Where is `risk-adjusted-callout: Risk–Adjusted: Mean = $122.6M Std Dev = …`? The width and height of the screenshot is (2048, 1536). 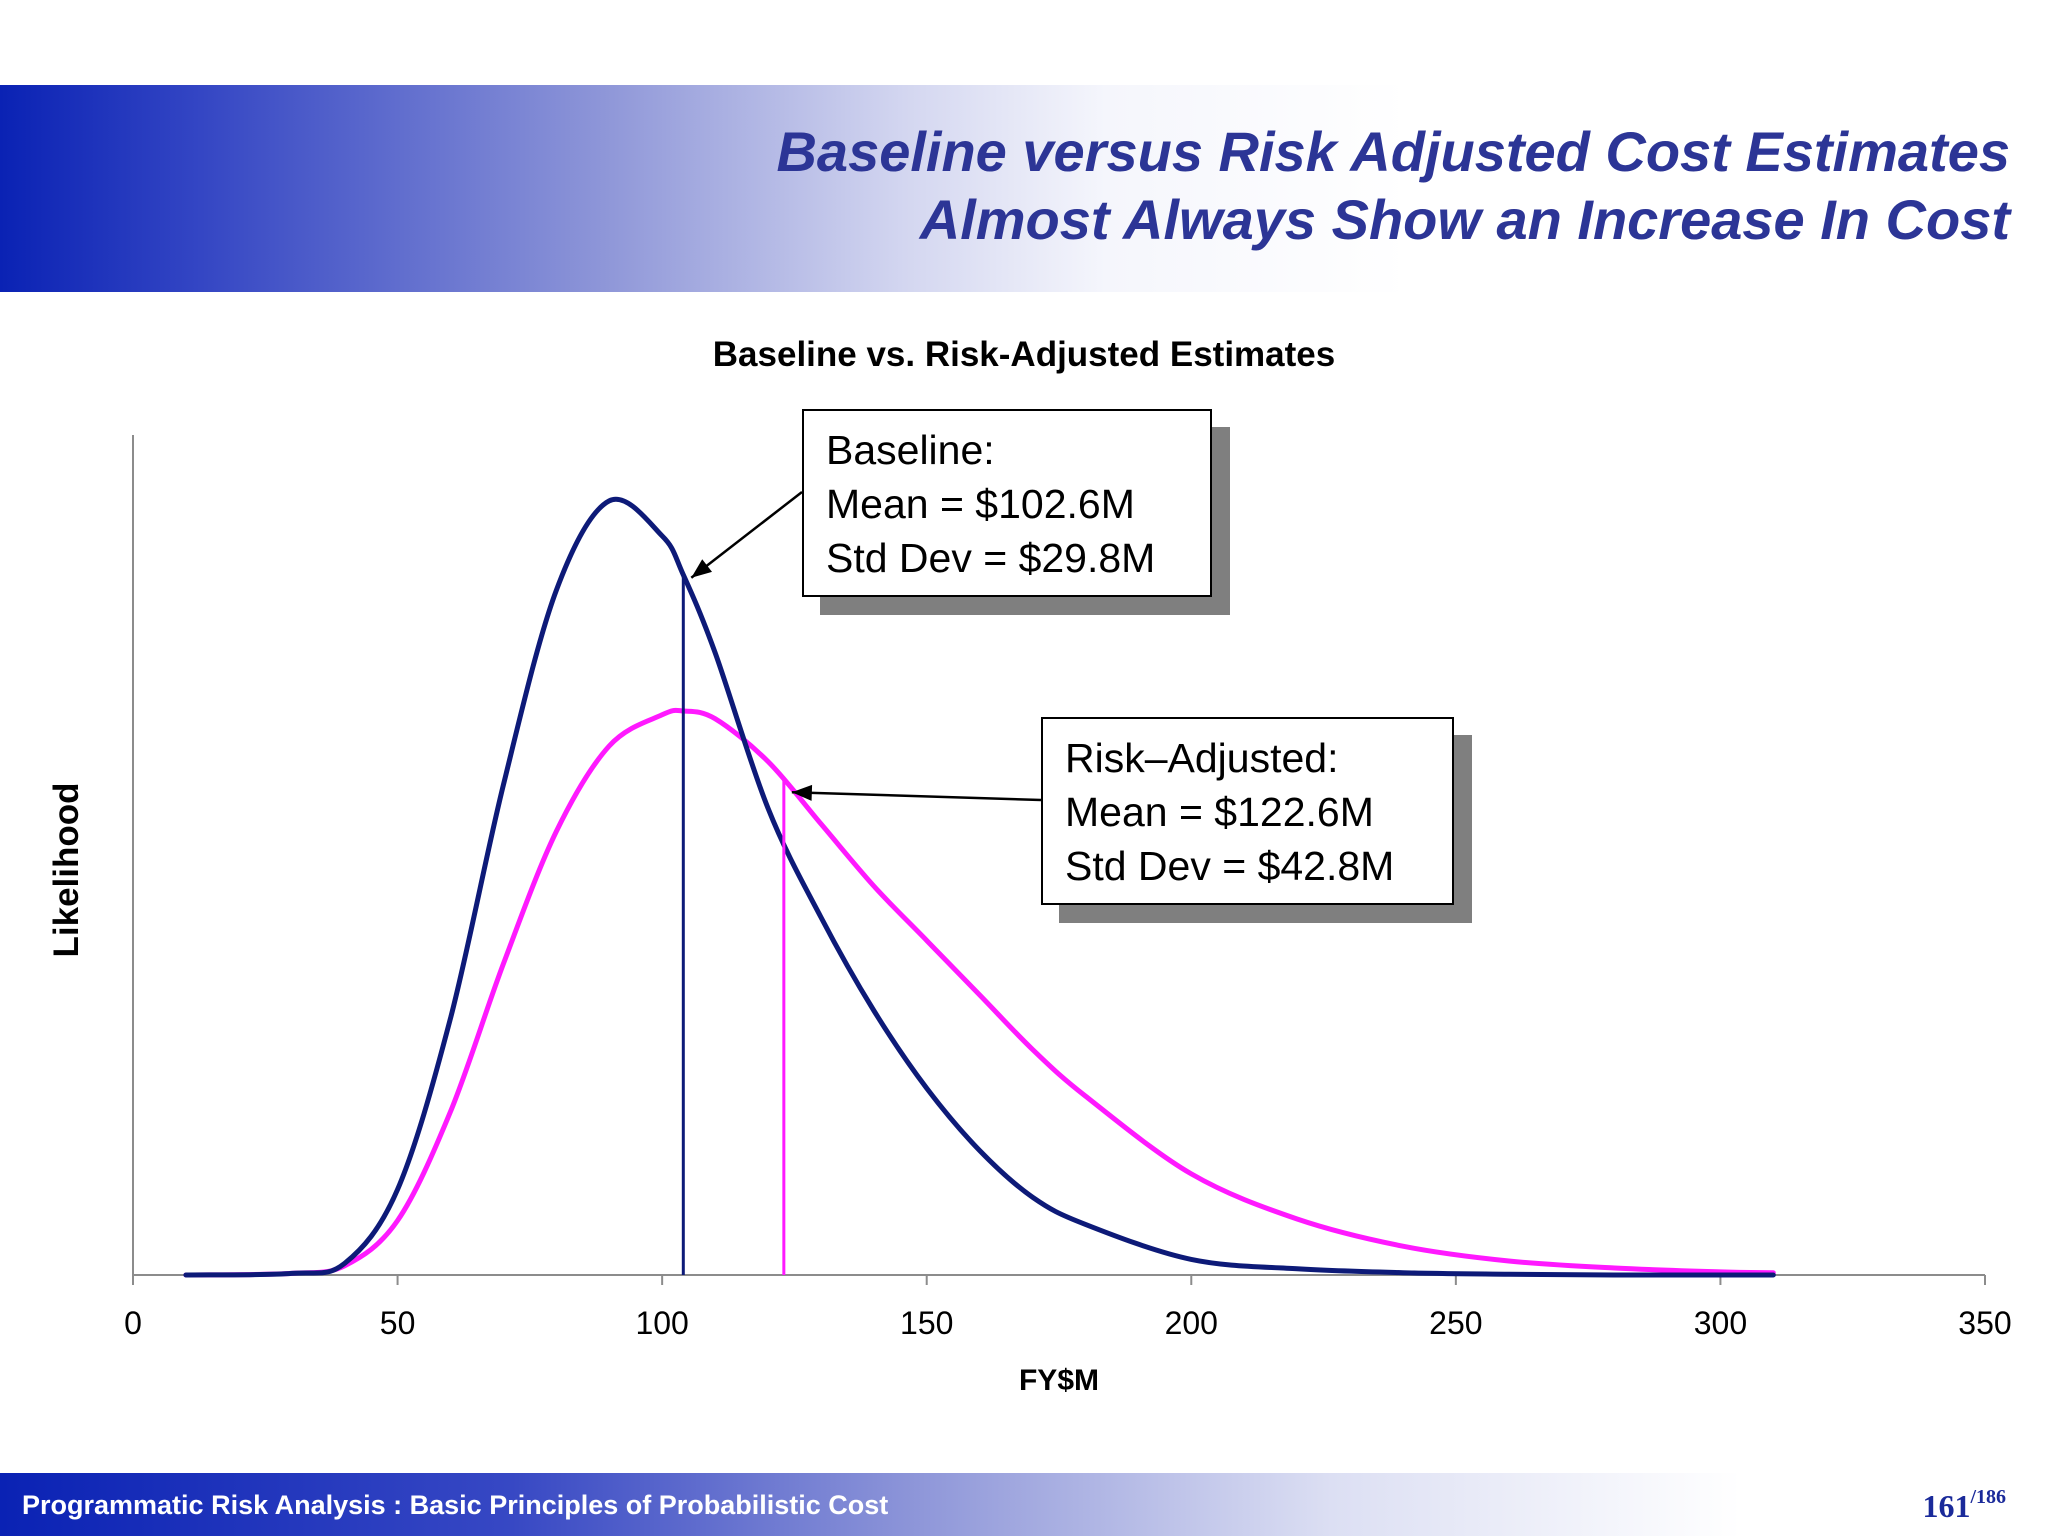
risk-adjusted-callout: Risk–Adjusted: Mean = $122.6M Std Dev = … is located at coordinates (1247, 811).